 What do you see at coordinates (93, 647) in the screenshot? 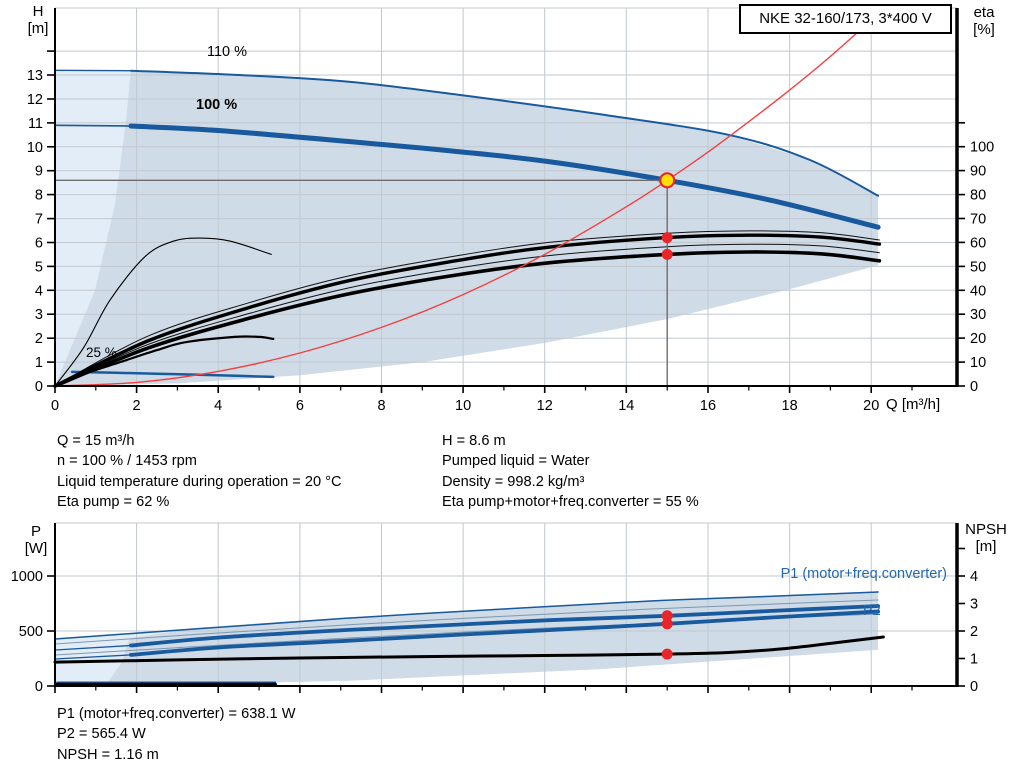
I see `p1-curve-inlet` at bounding box center [93, 647].